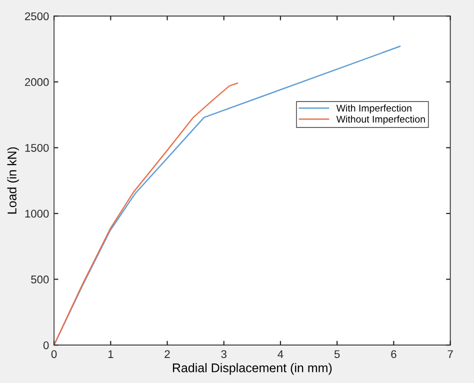  I want to click on x-tick-label: 2, so click(167, 354).